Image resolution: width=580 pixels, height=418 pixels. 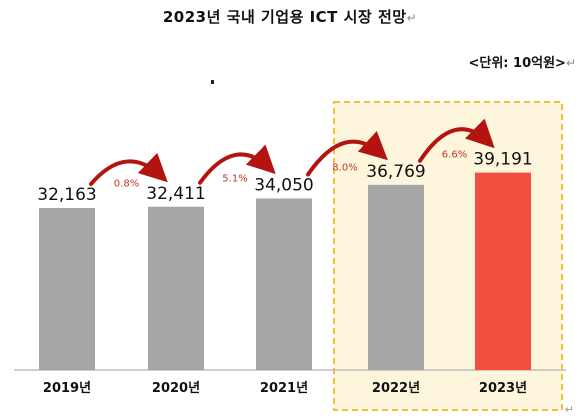 What do you see at coordinates (284, 284) in the screenshot?
I see `bar-2021년` at bounding box center [284, 284].